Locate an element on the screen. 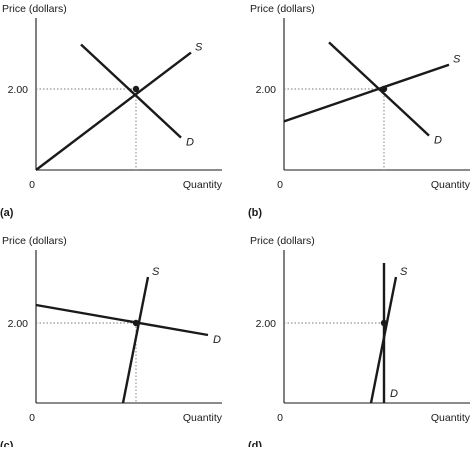 The image size is (473, 452). panel-label: (b) is located at coordinates (255, 213).